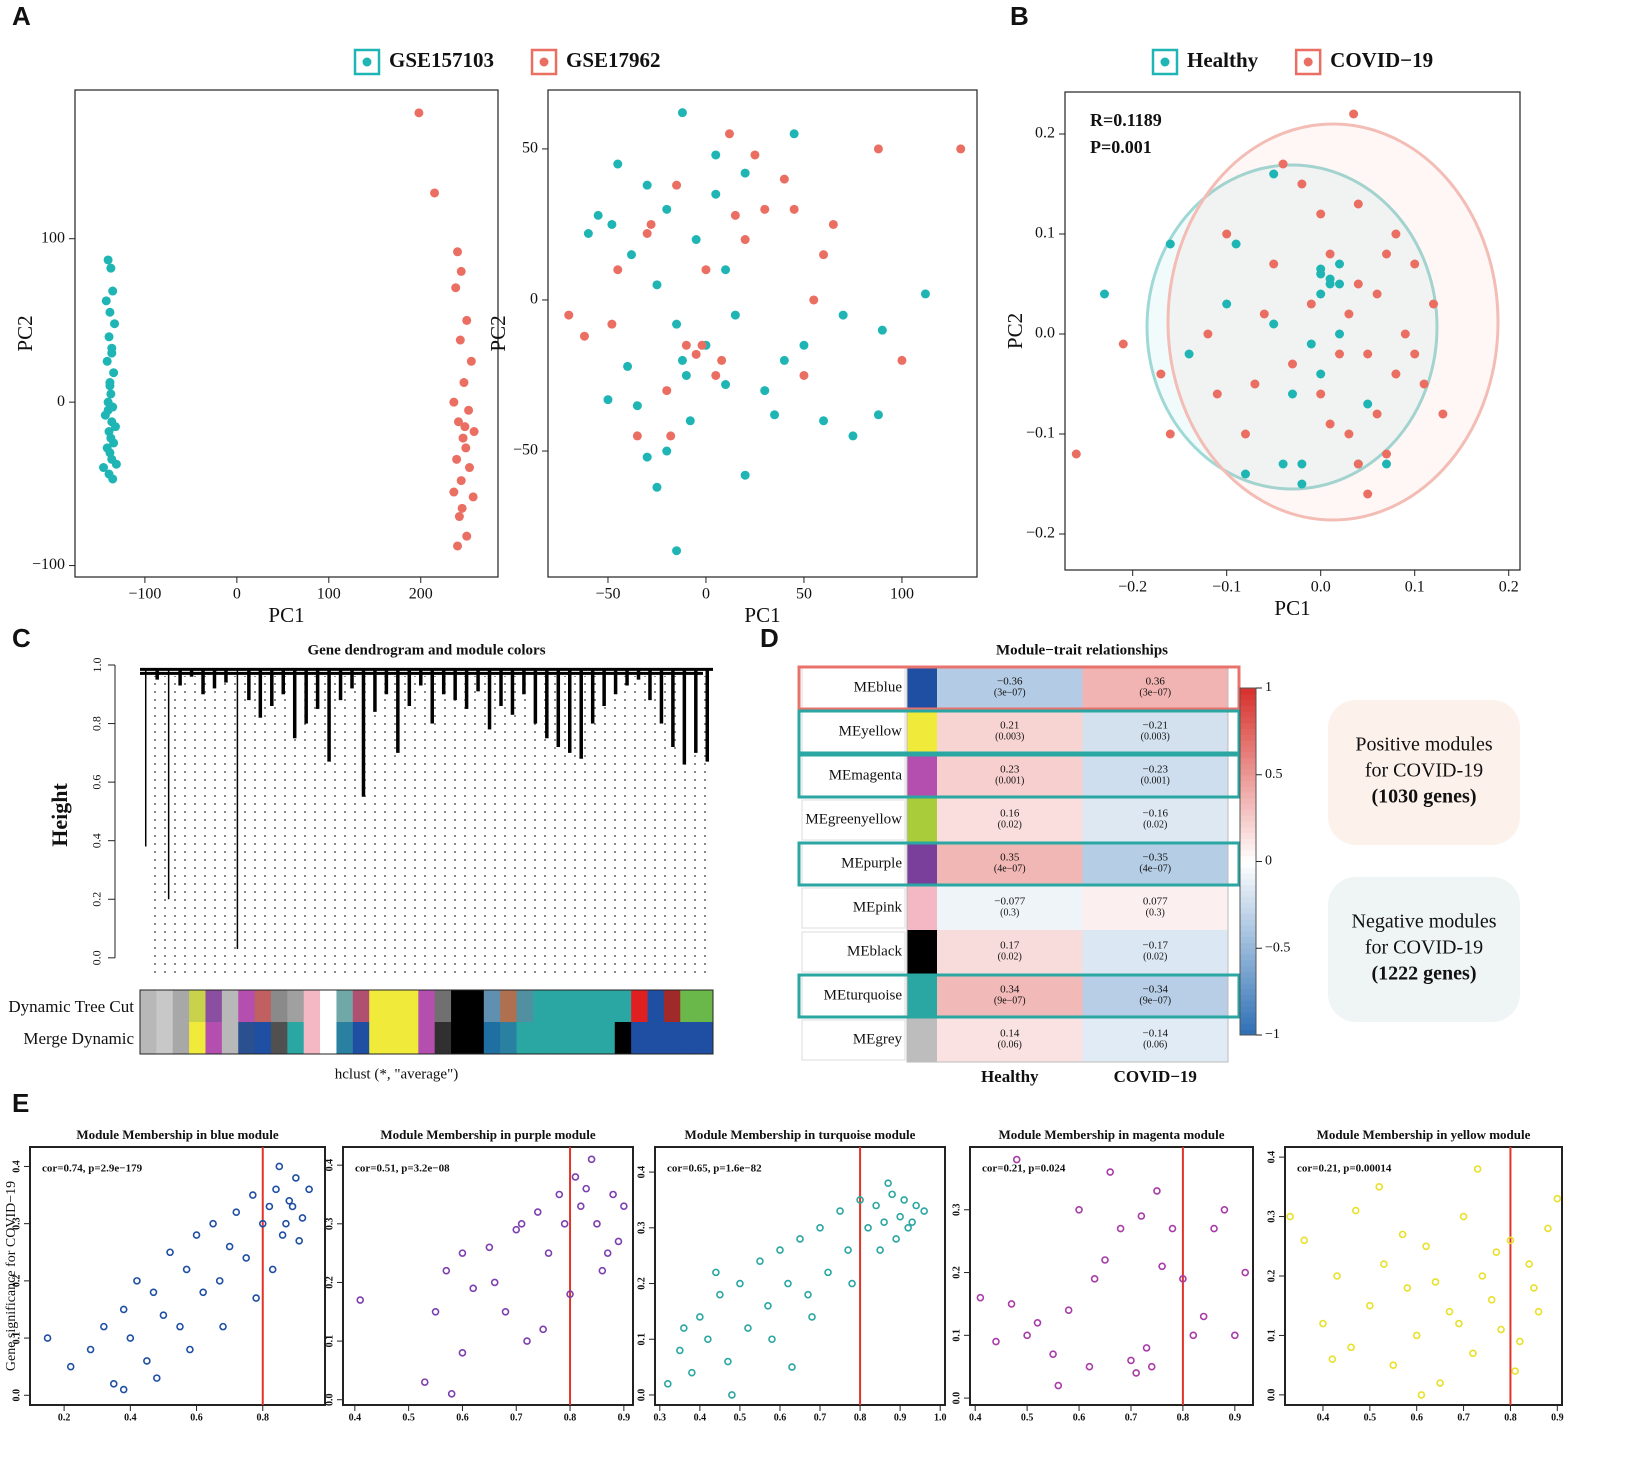 Image resolution: width=1627 pixels, height=1478 pixels. What do you see at coordinates (1424, 949) in the screenshot?
I see `note-box` at bounding box center [1424, 949].